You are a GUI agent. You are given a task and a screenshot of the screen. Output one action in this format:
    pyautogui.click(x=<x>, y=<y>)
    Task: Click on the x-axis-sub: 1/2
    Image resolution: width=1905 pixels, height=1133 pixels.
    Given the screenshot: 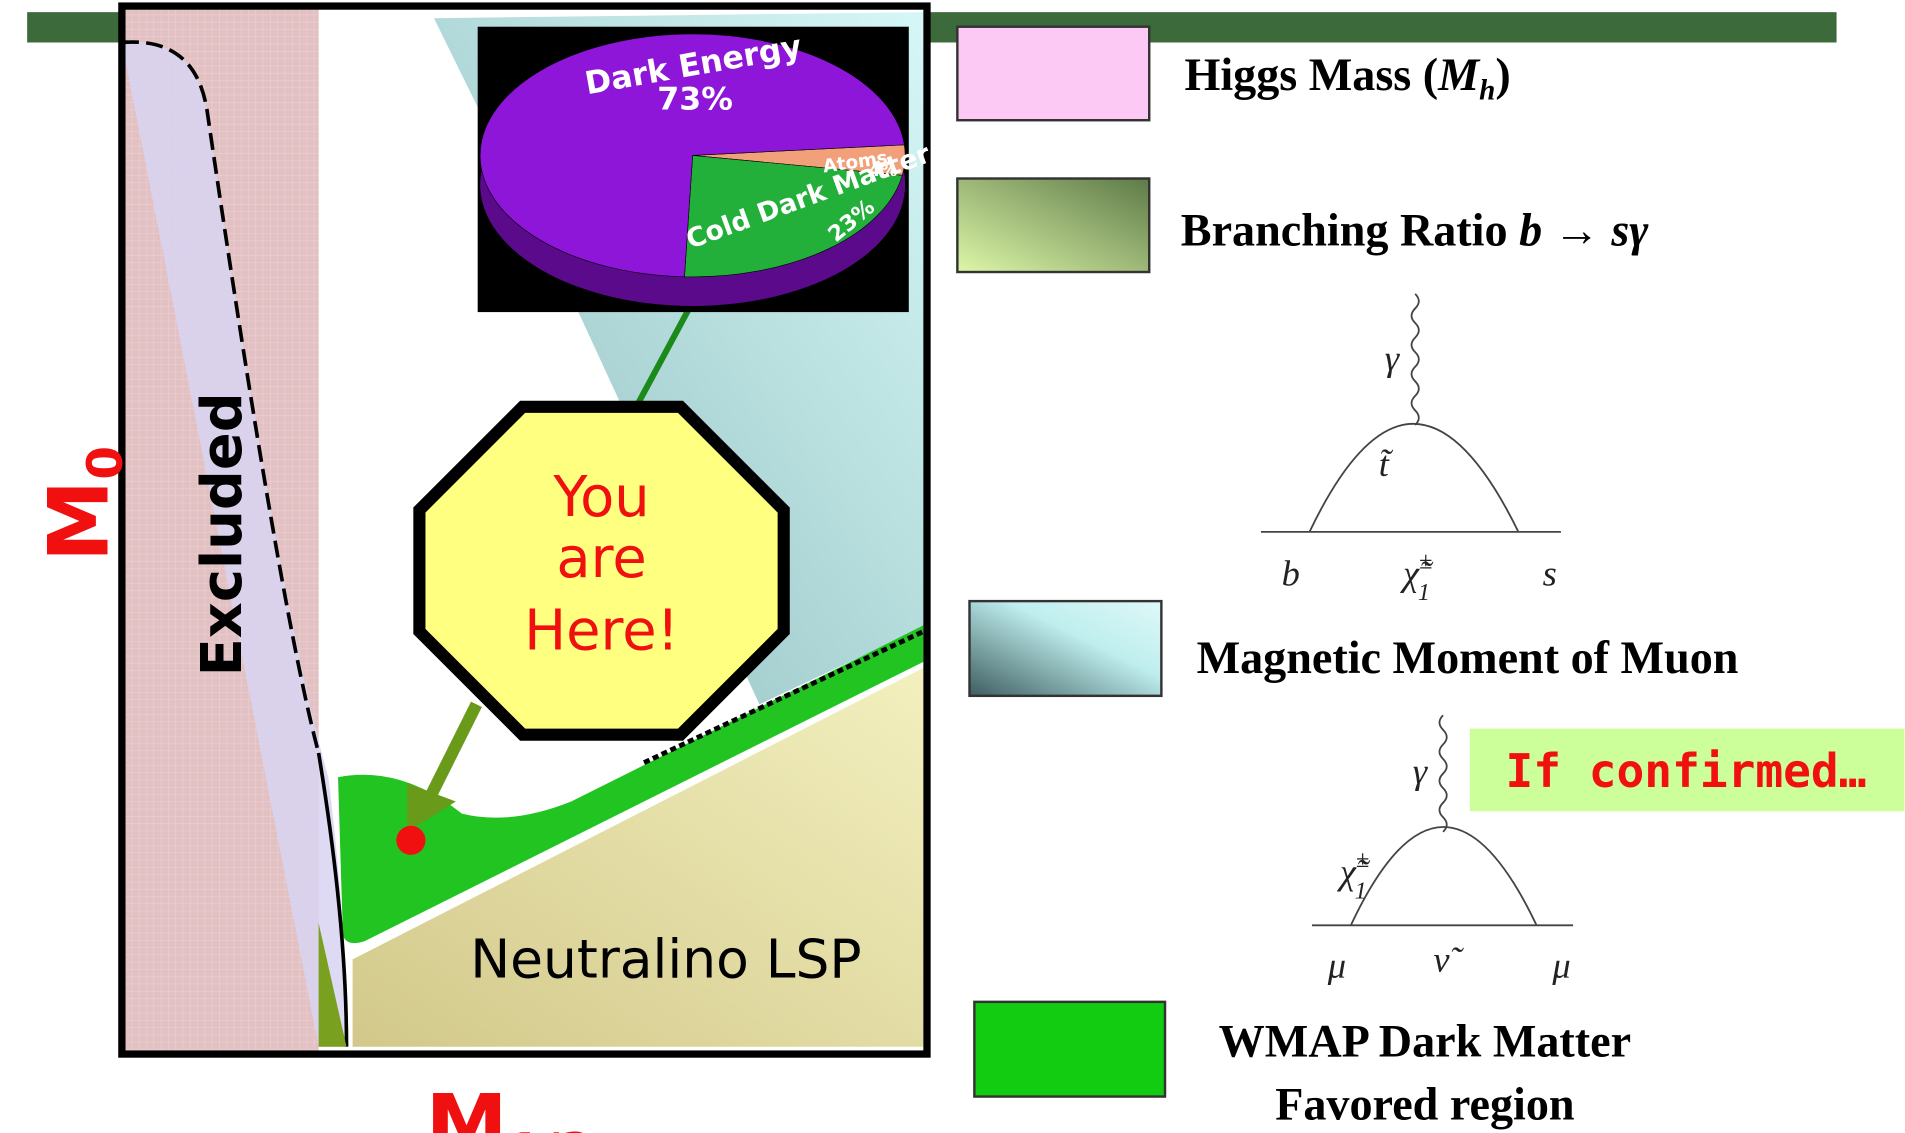 What is the action you would take?
    pyautogui.click(x=550, y=1128)
    